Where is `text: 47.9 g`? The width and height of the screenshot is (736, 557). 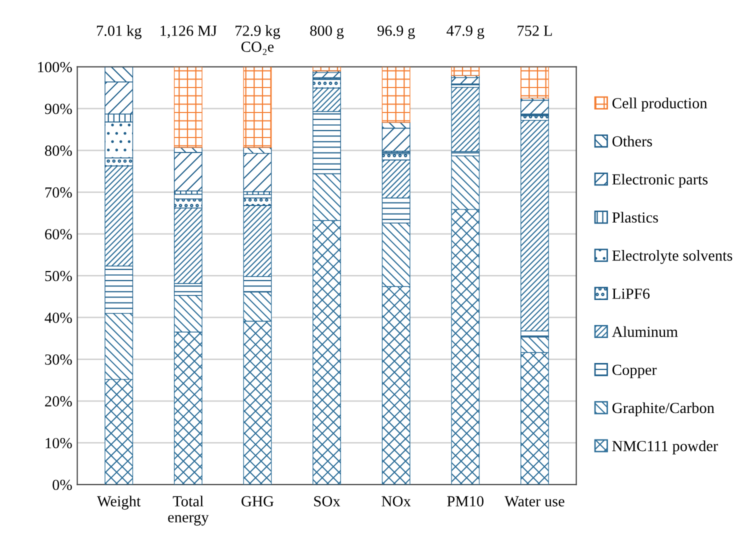 text: 47.9 g is located at coordinates (465, 33).